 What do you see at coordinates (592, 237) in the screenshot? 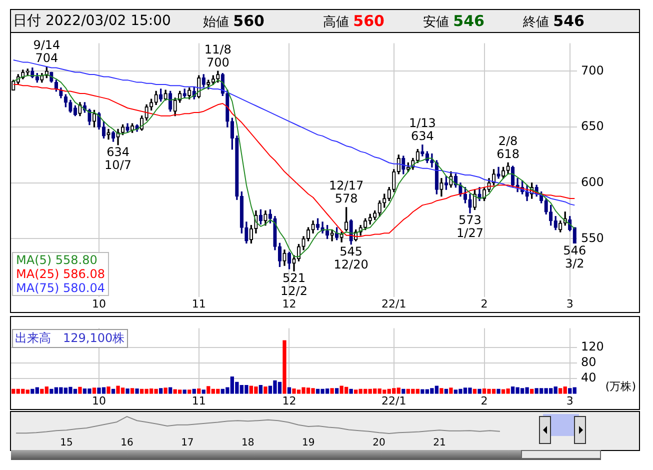
I see `y-tick-label: 550` at bounding box center [592, 237].